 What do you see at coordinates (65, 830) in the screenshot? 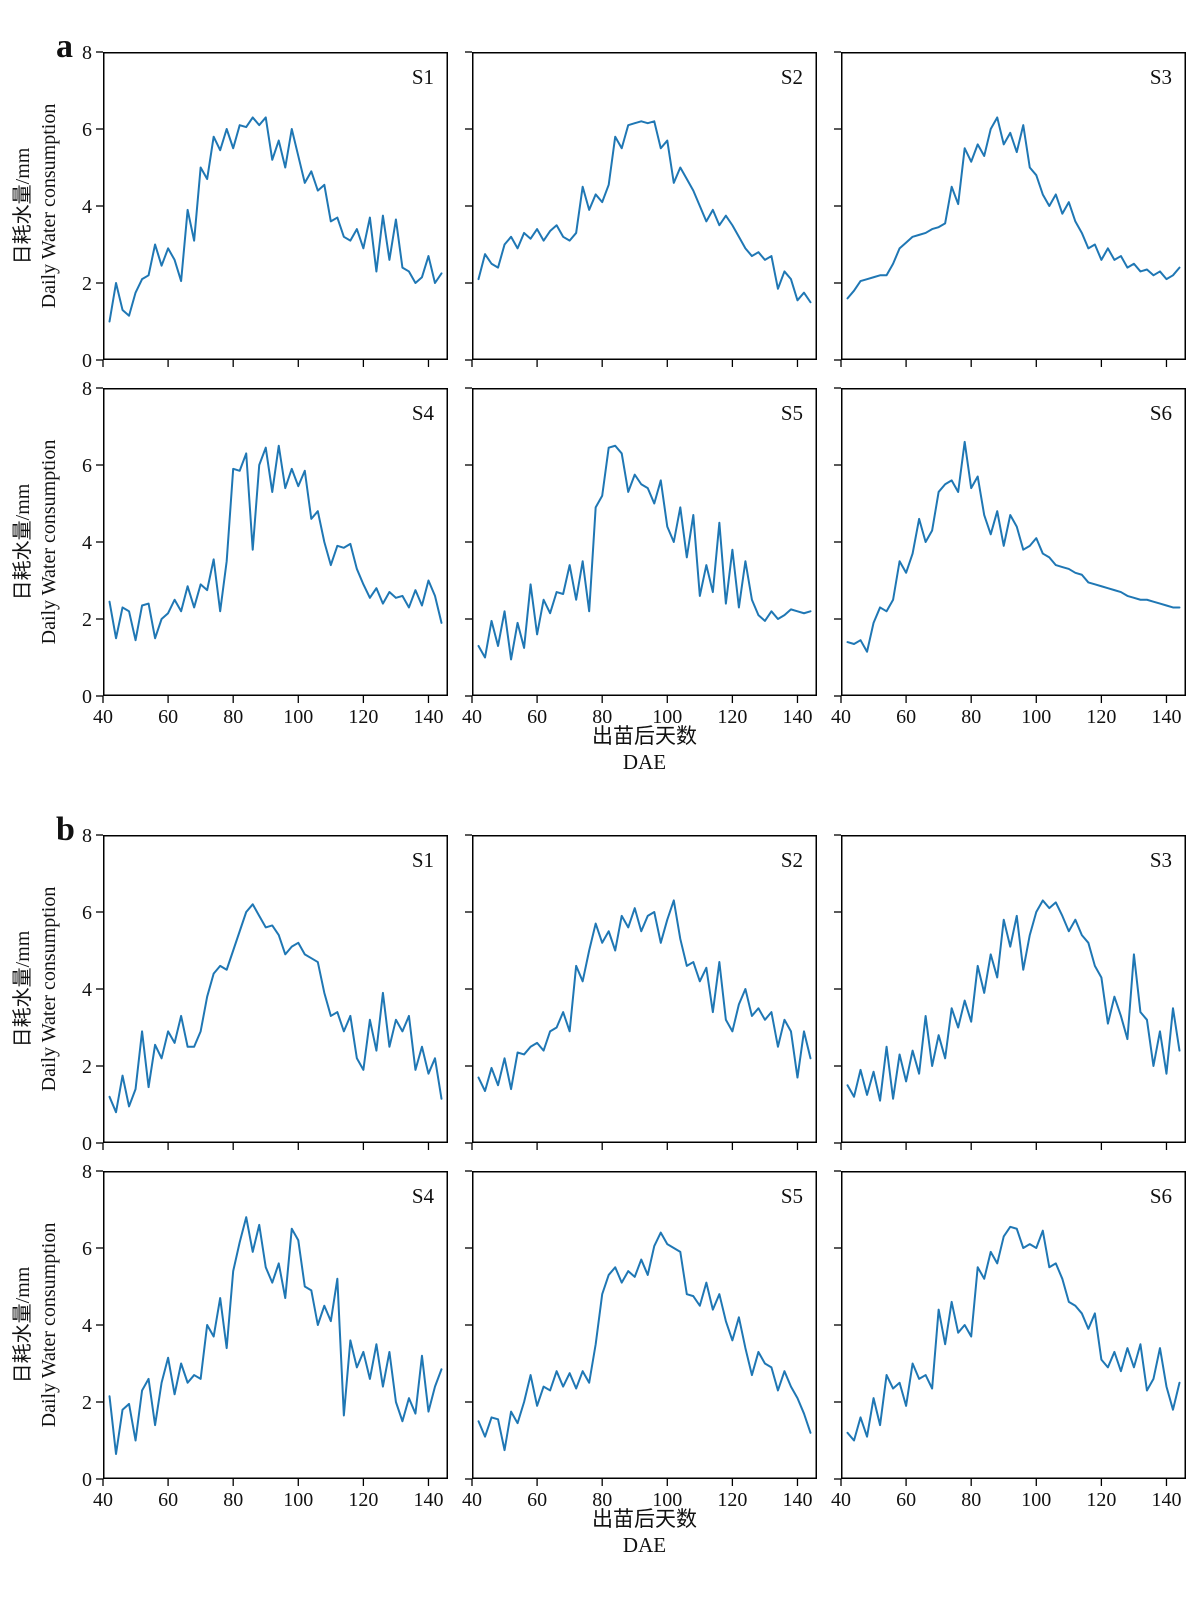
I see `panel-b-letter: b` at bounding box center [65, 830].